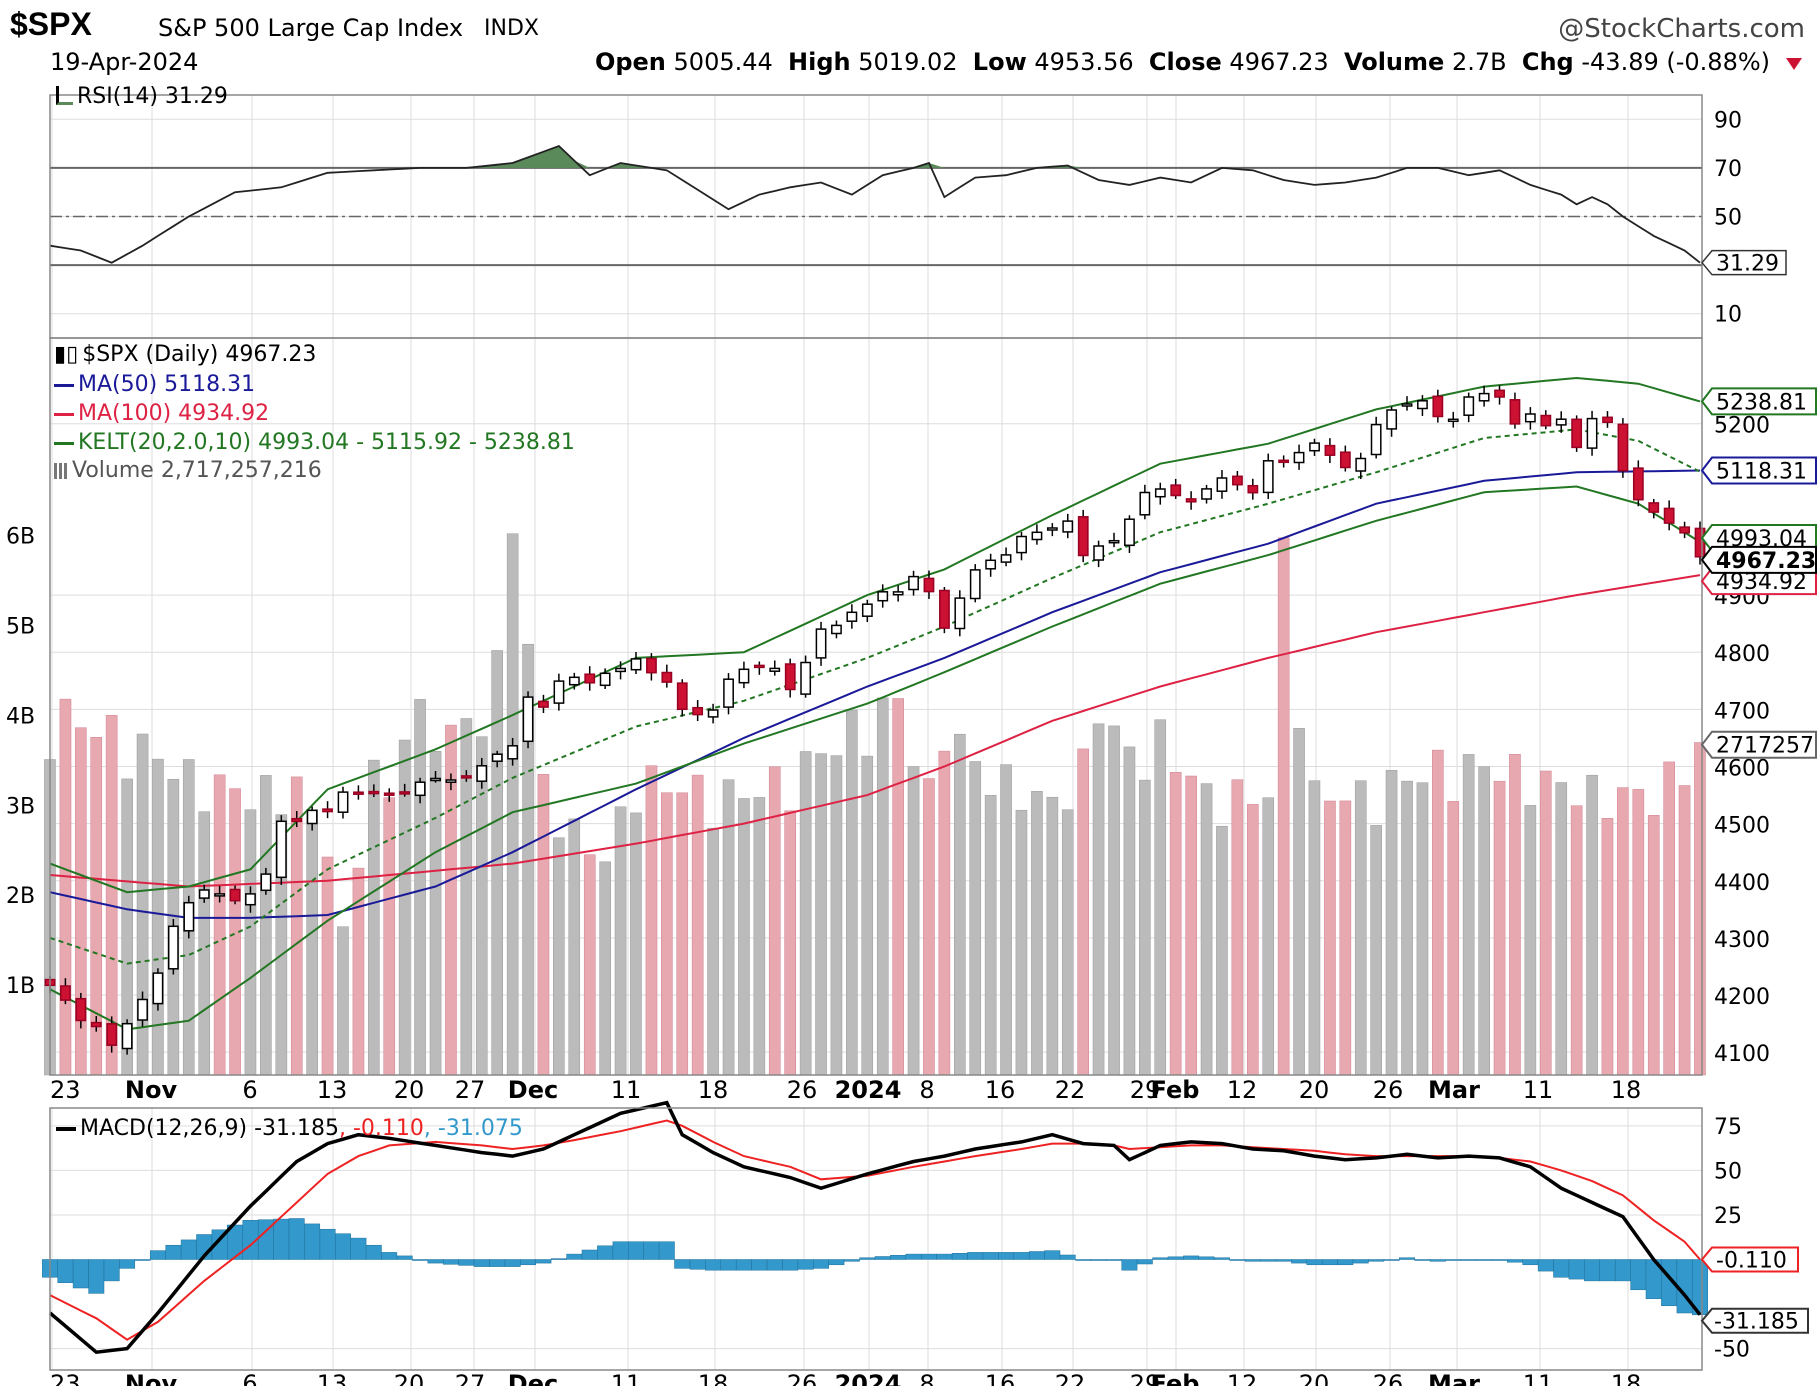  Describe the element at coordinates (511, 28) in the screenshot. I see `exchange-code: INDX` at that location.